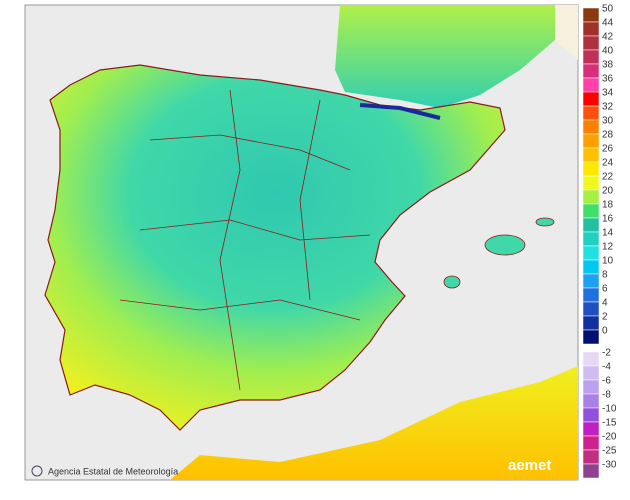  I want to click on legend-label: 40, so click(608, 51).